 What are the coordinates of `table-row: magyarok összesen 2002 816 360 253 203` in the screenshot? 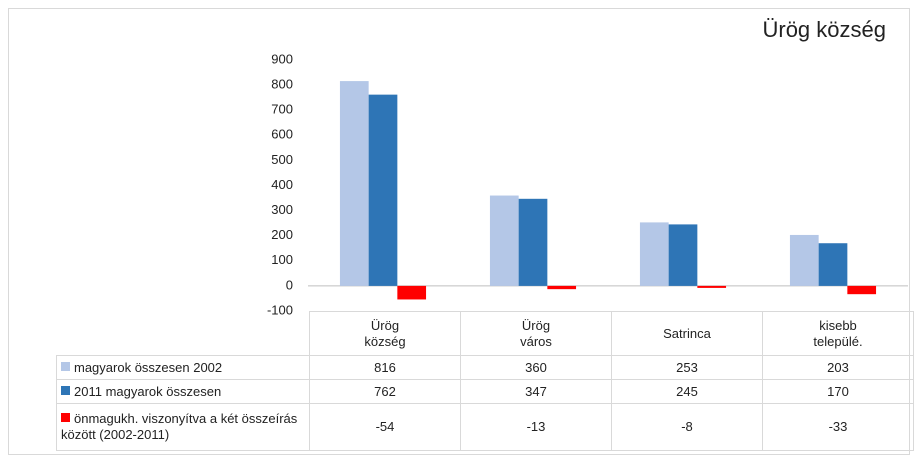 It's located at (485, 367).